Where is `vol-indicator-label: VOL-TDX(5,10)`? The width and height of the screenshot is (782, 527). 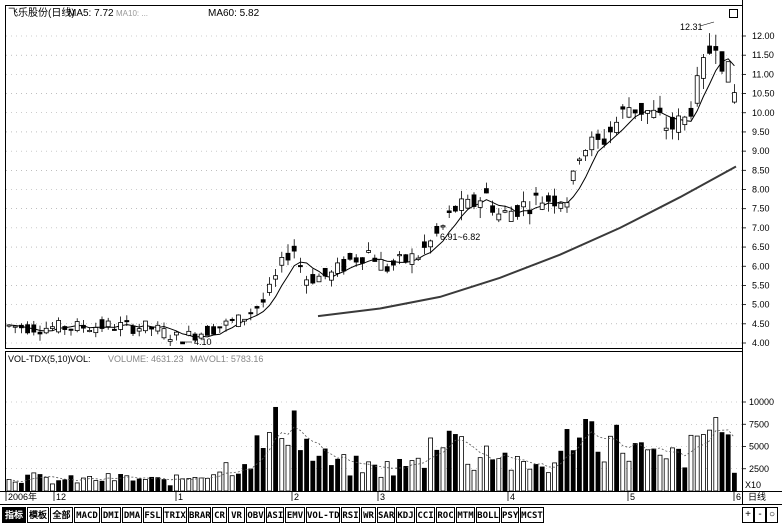
vol-indicator-label: VOL-TDX(5,10) is located at coordinates (39, 359).